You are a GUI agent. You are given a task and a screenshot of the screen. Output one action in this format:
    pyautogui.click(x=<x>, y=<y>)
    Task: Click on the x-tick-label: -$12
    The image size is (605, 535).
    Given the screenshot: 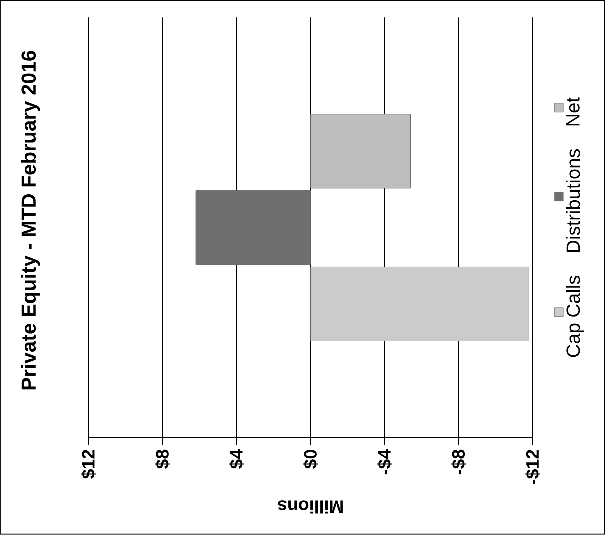 What is the action you would take?
    pyautogui.click(x=533, y=467)
    